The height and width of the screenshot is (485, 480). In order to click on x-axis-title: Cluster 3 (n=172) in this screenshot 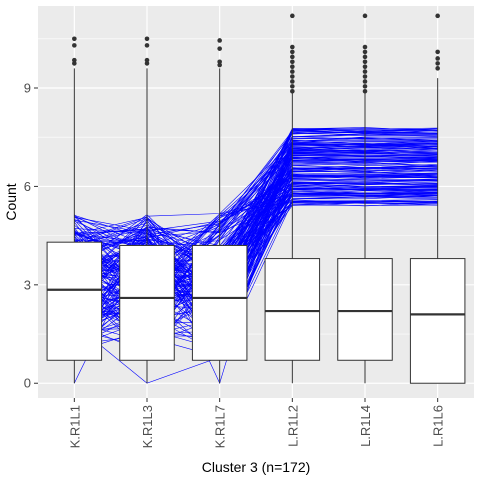, I will do `click(256, 467)`.